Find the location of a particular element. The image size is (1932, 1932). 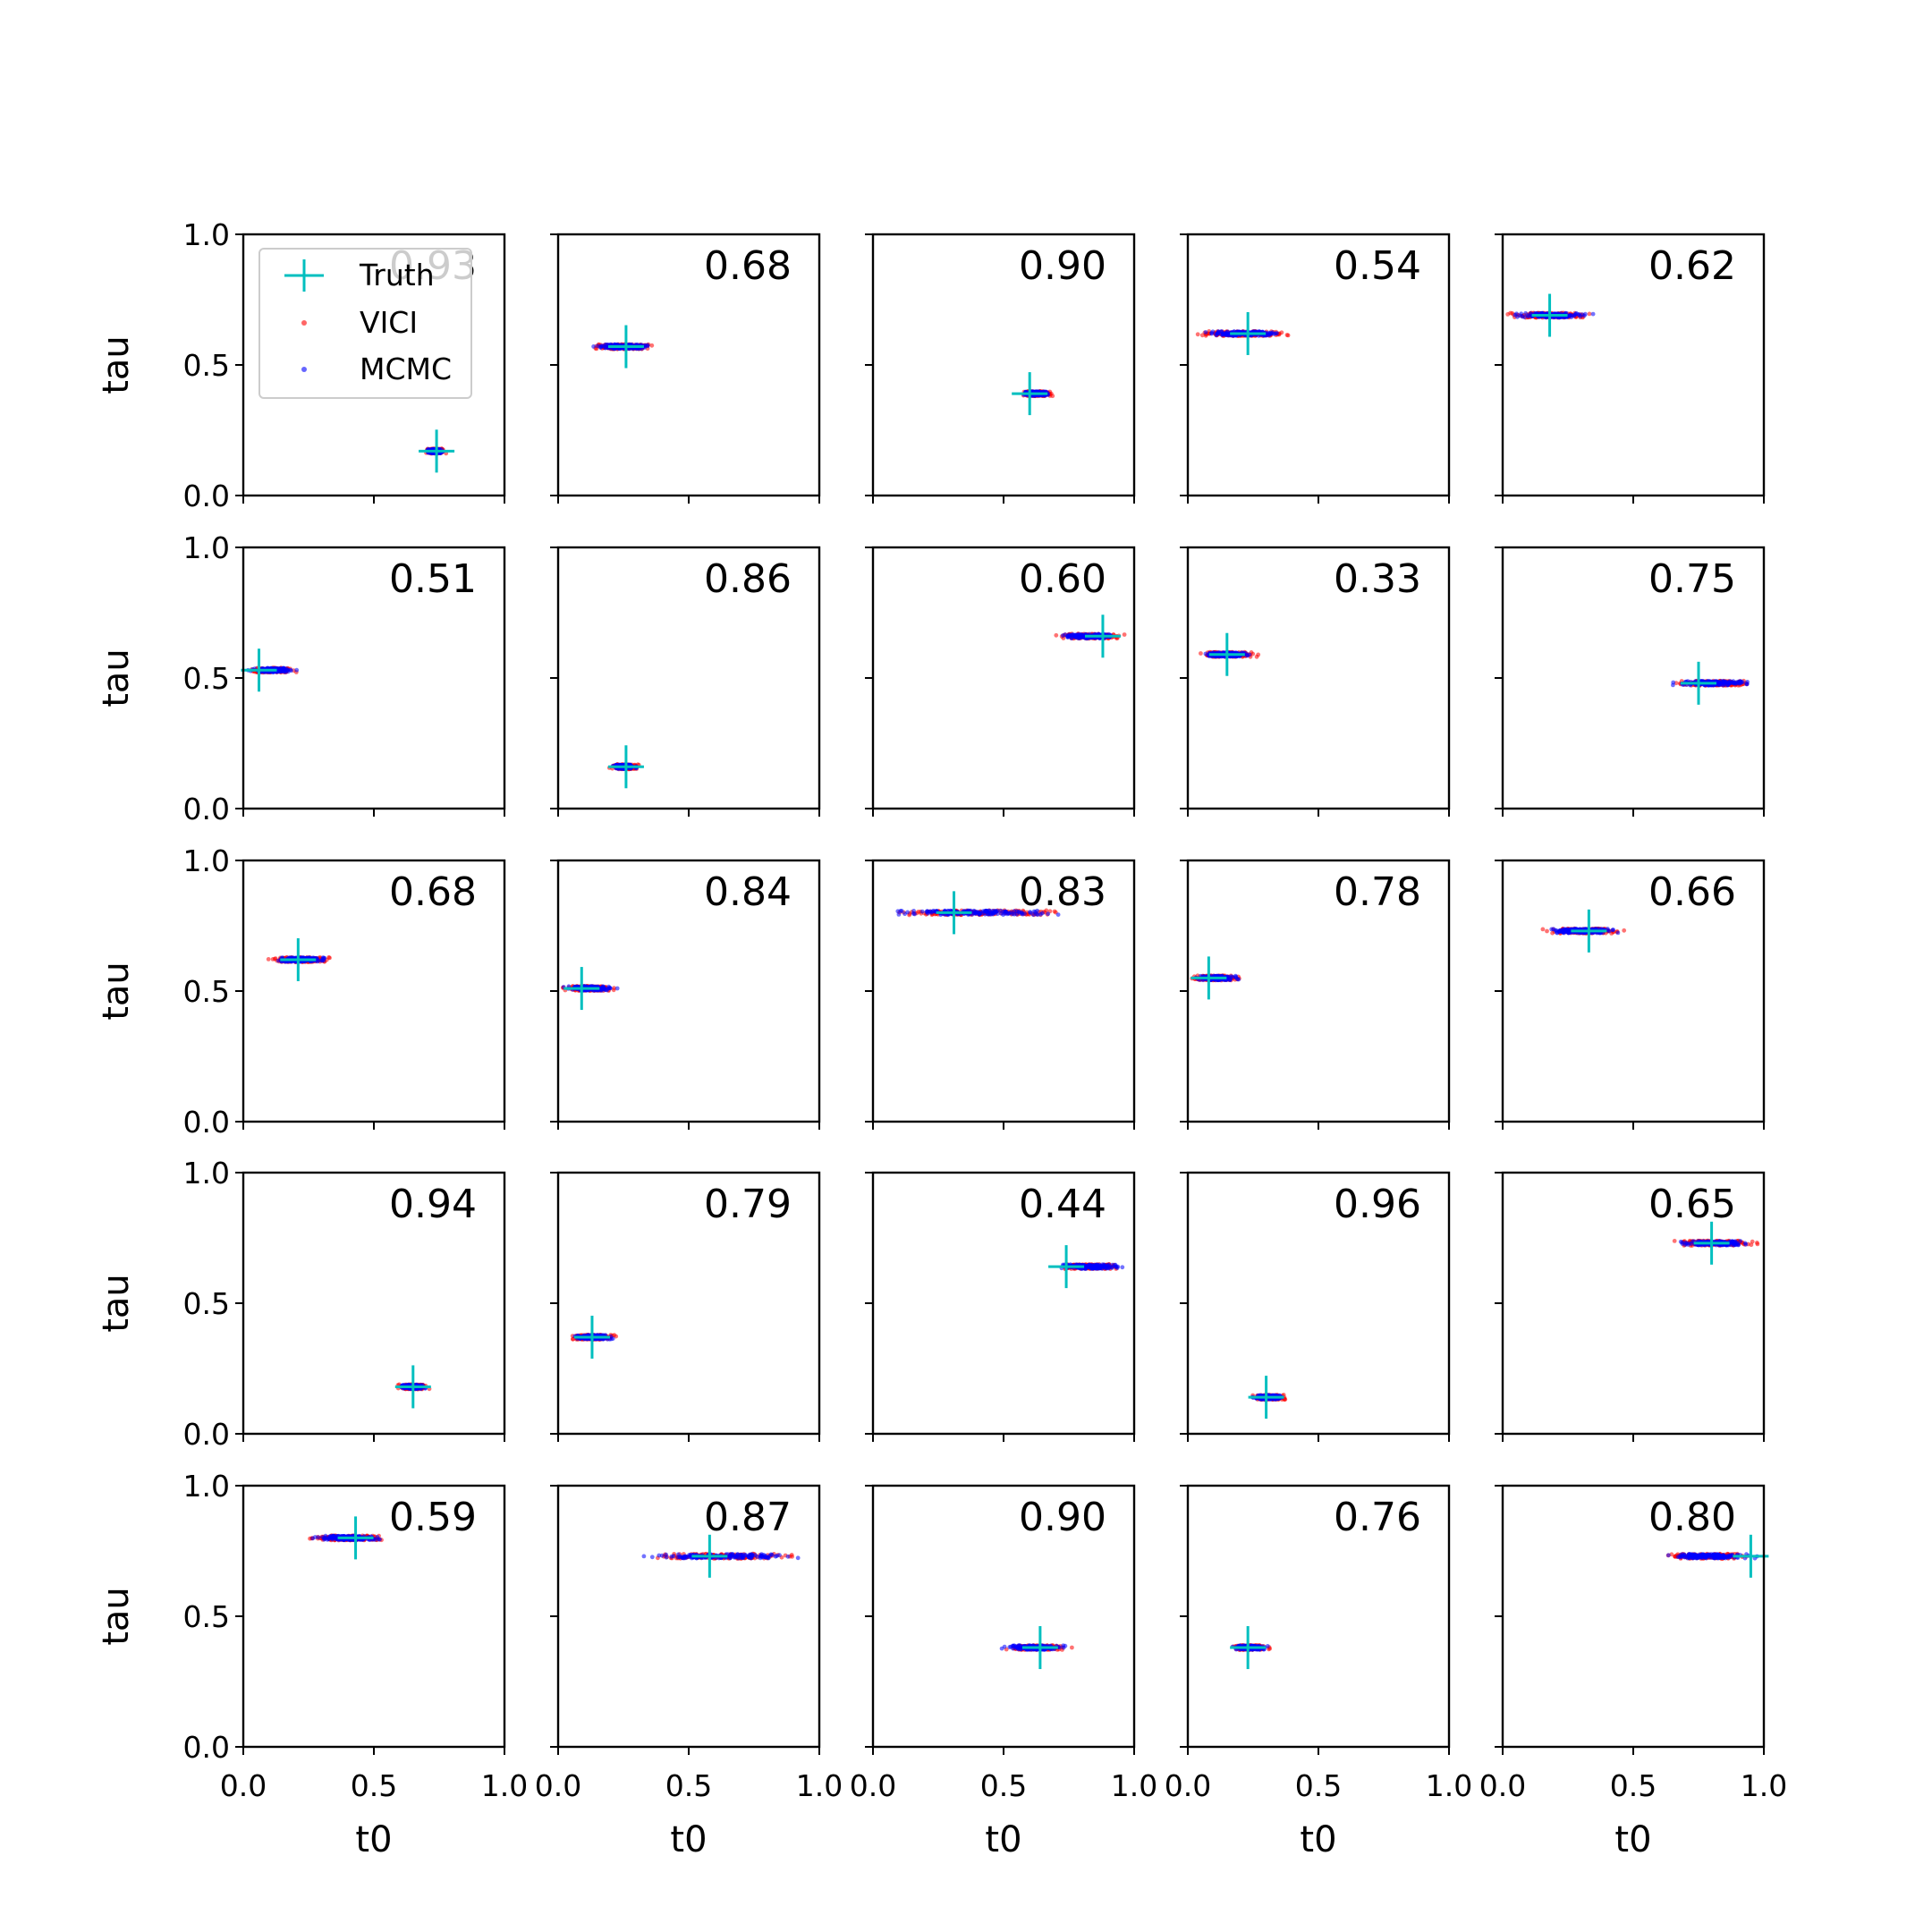

subplot: 0.84 is located at coordinates (685, 994).